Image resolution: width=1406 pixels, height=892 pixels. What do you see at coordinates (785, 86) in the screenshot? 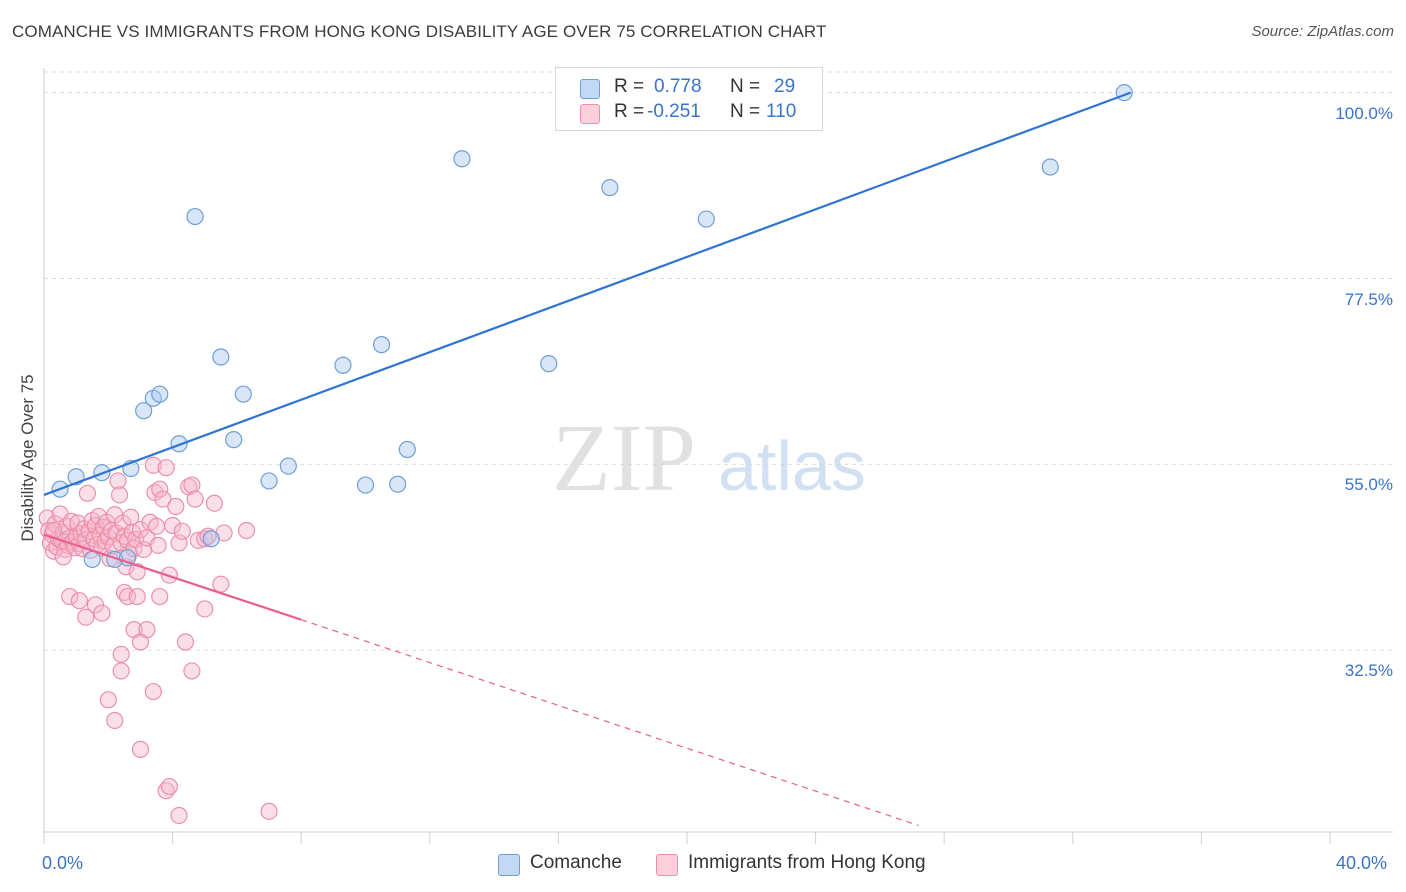
I see `legend-n-value-comanche: 29` at bounding box center [785, 86].